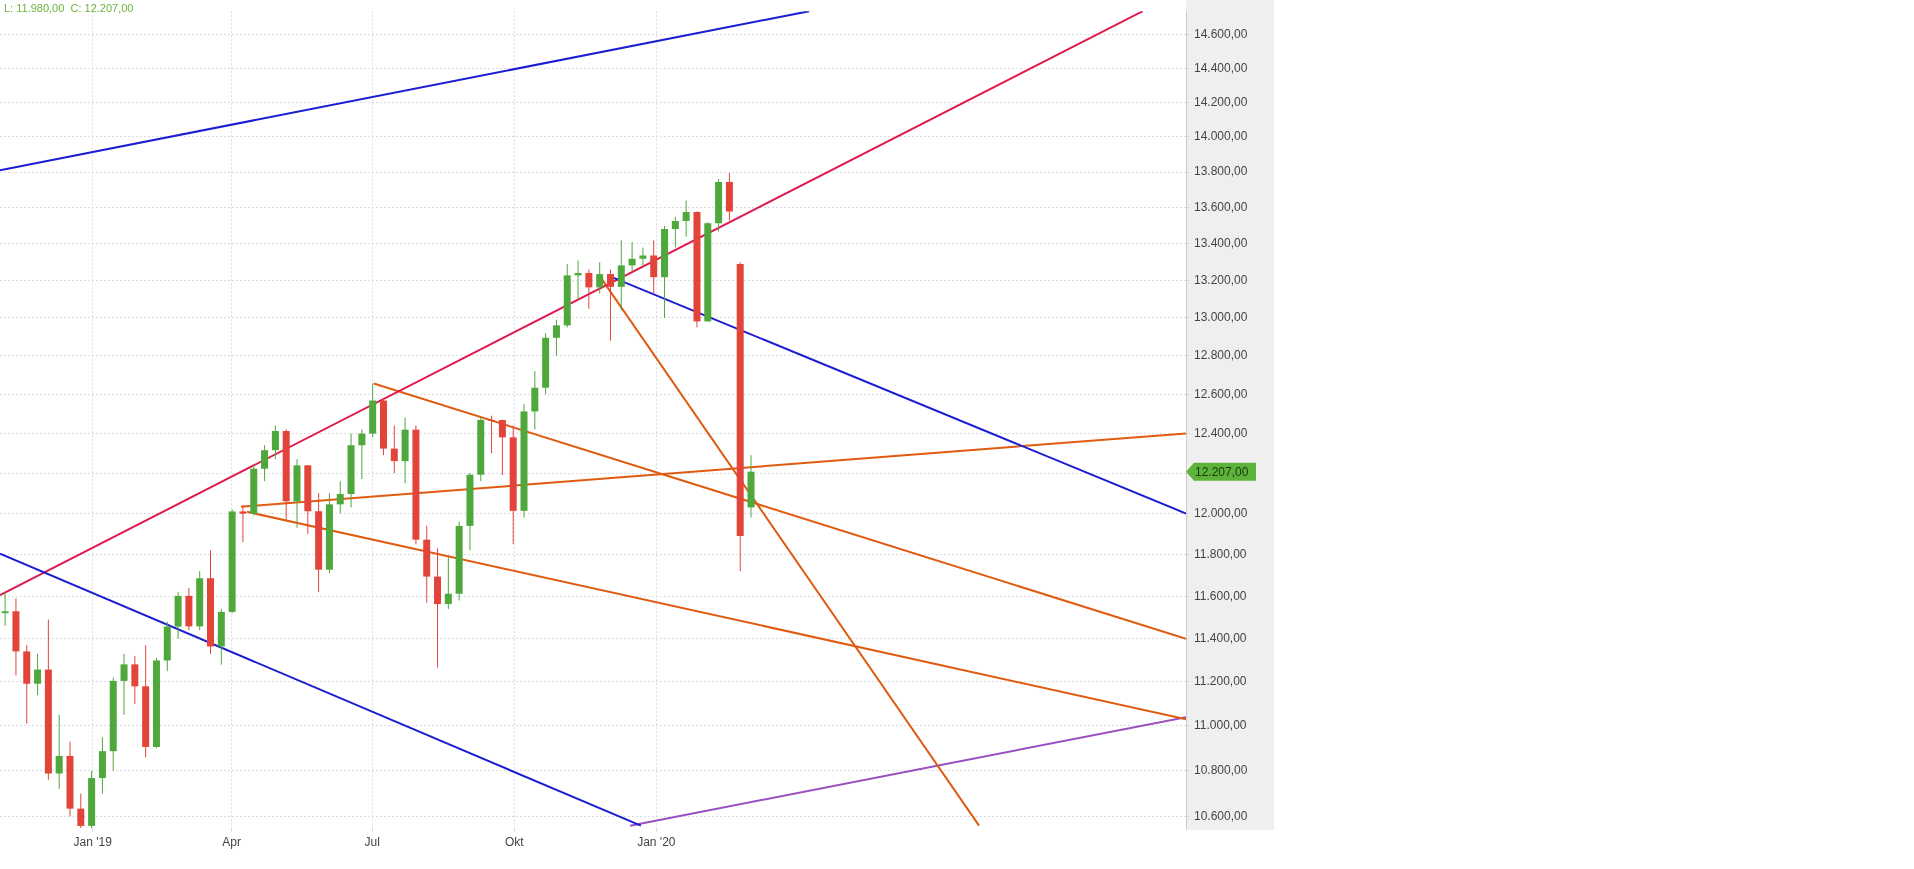 This screenshot has width=1914, height=869. Describe the element at coordinates (372, 841) in the screenshot. I see `x-tick-label: Jul` at that location.